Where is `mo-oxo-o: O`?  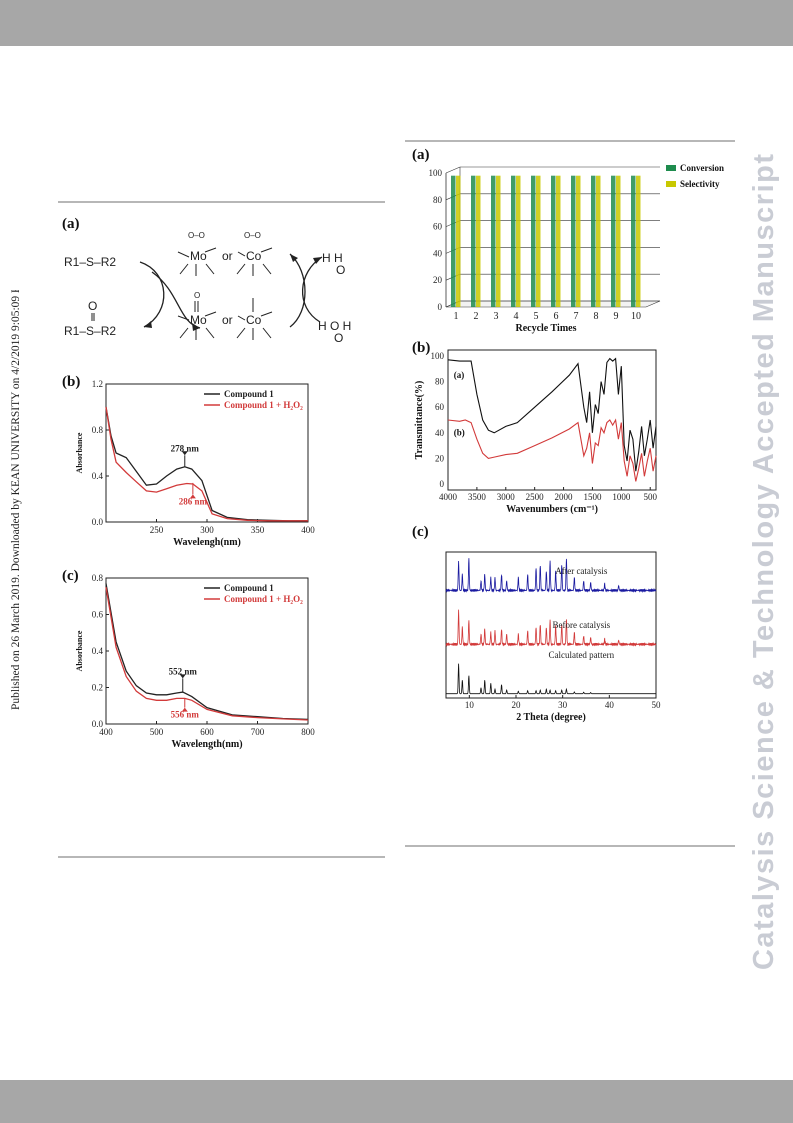 mo-oxo-o: O is located at coordinates (197, 295).